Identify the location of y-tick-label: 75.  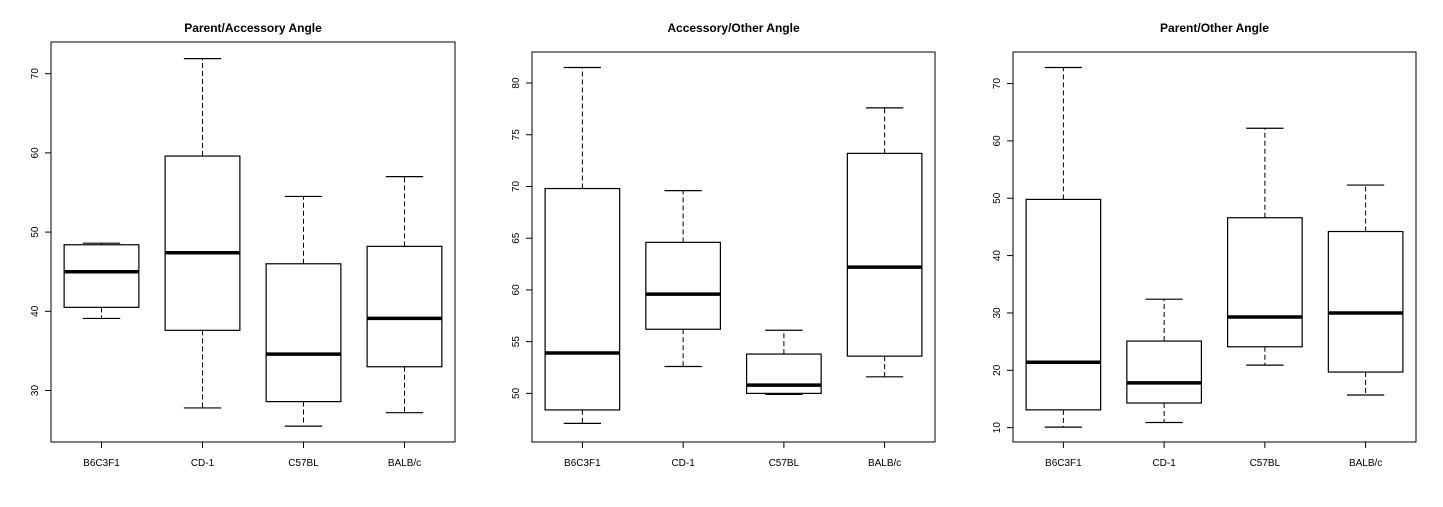
(516, 135).